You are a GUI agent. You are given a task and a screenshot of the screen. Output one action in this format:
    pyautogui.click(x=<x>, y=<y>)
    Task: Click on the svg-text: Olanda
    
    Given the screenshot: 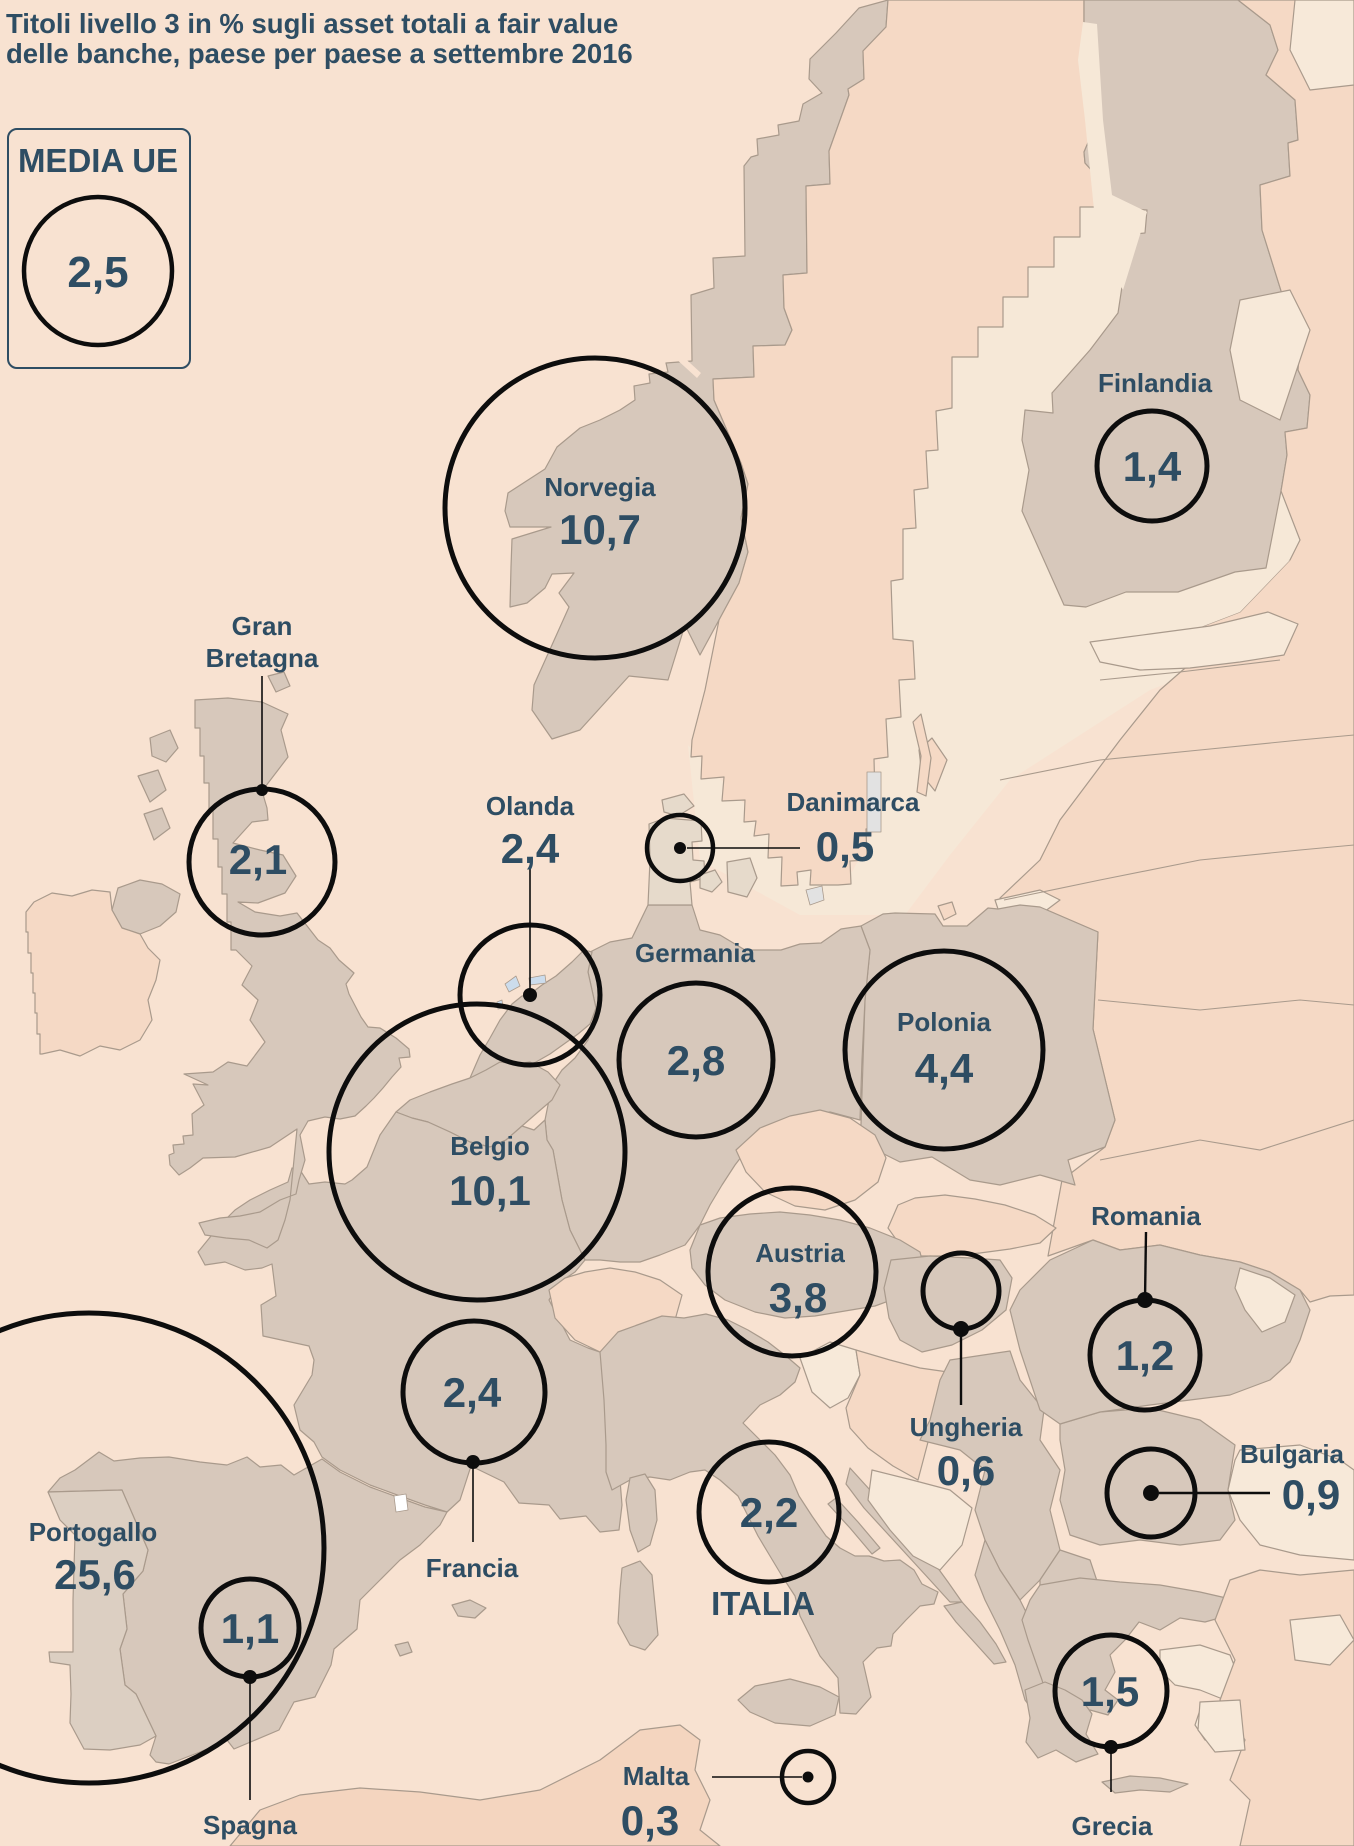 What is the action you would take?
    pyautogui.click(x=530, y=806)
    